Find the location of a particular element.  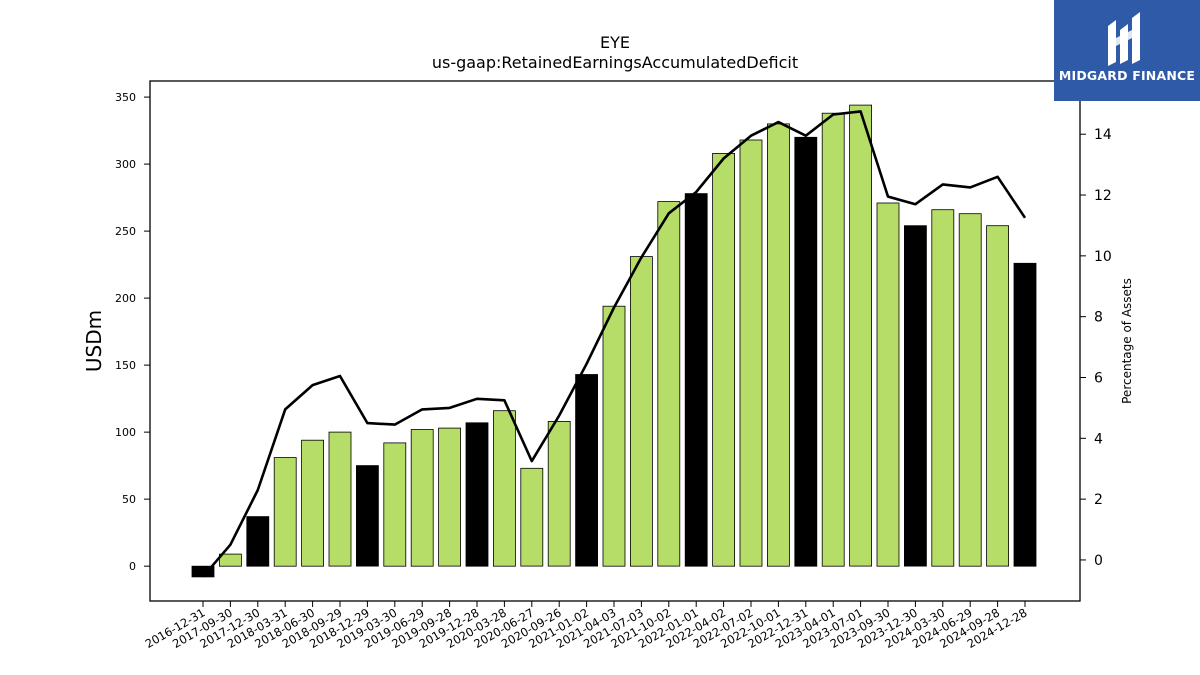

brand-logo: MIDGARD FINANCE is located at coordinates (1127, 50).